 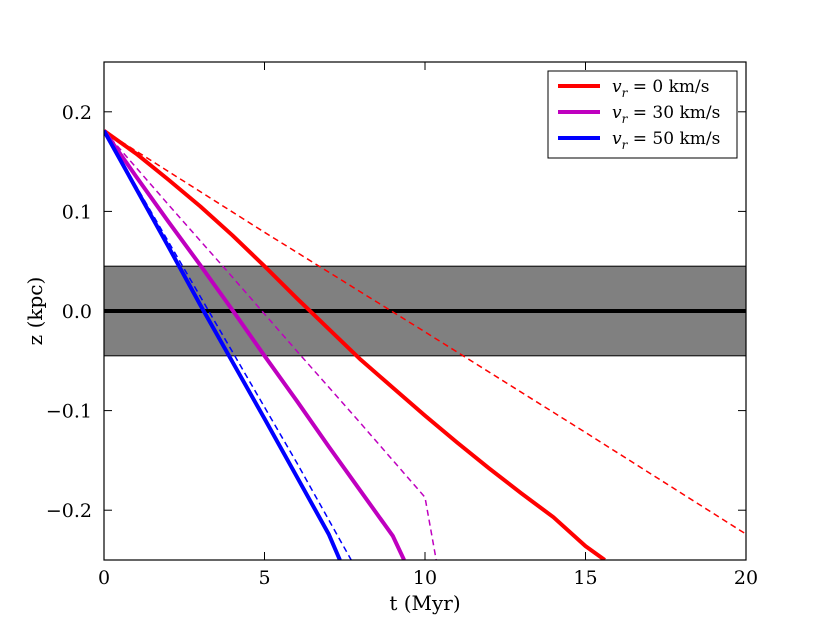 What do you see at coordinates (424, 603) in the screenshot?
I see `x-axis-label: t (Myr)` at bounding box center [424, 603].